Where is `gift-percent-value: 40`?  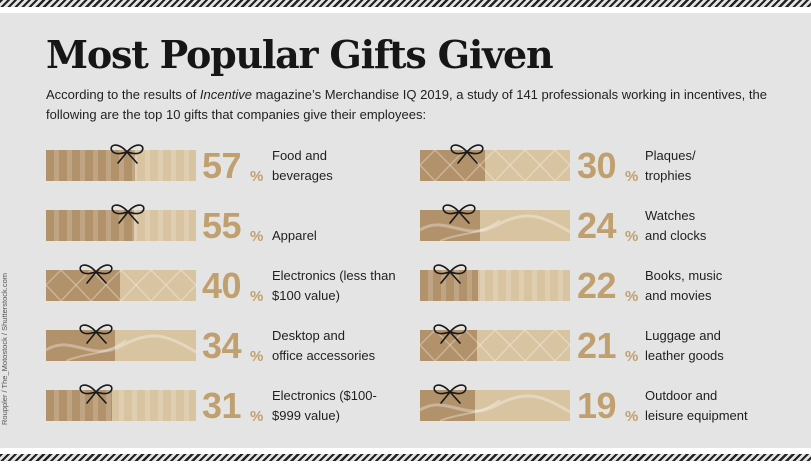
gift-percent-value: 40 is located at coordinates (222, 285).